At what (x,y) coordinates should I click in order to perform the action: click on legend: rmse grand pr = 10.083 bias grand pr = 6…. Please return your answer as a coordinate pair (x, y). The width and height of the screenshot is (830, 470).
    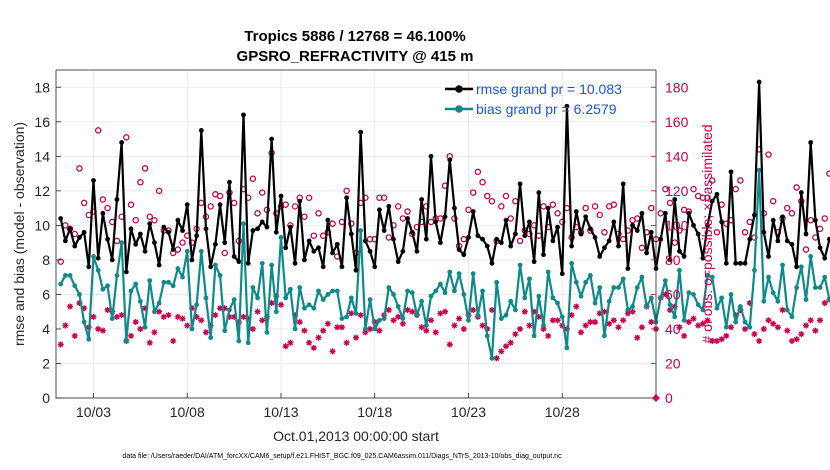
    Looking at the image, I should click on (533, 99).